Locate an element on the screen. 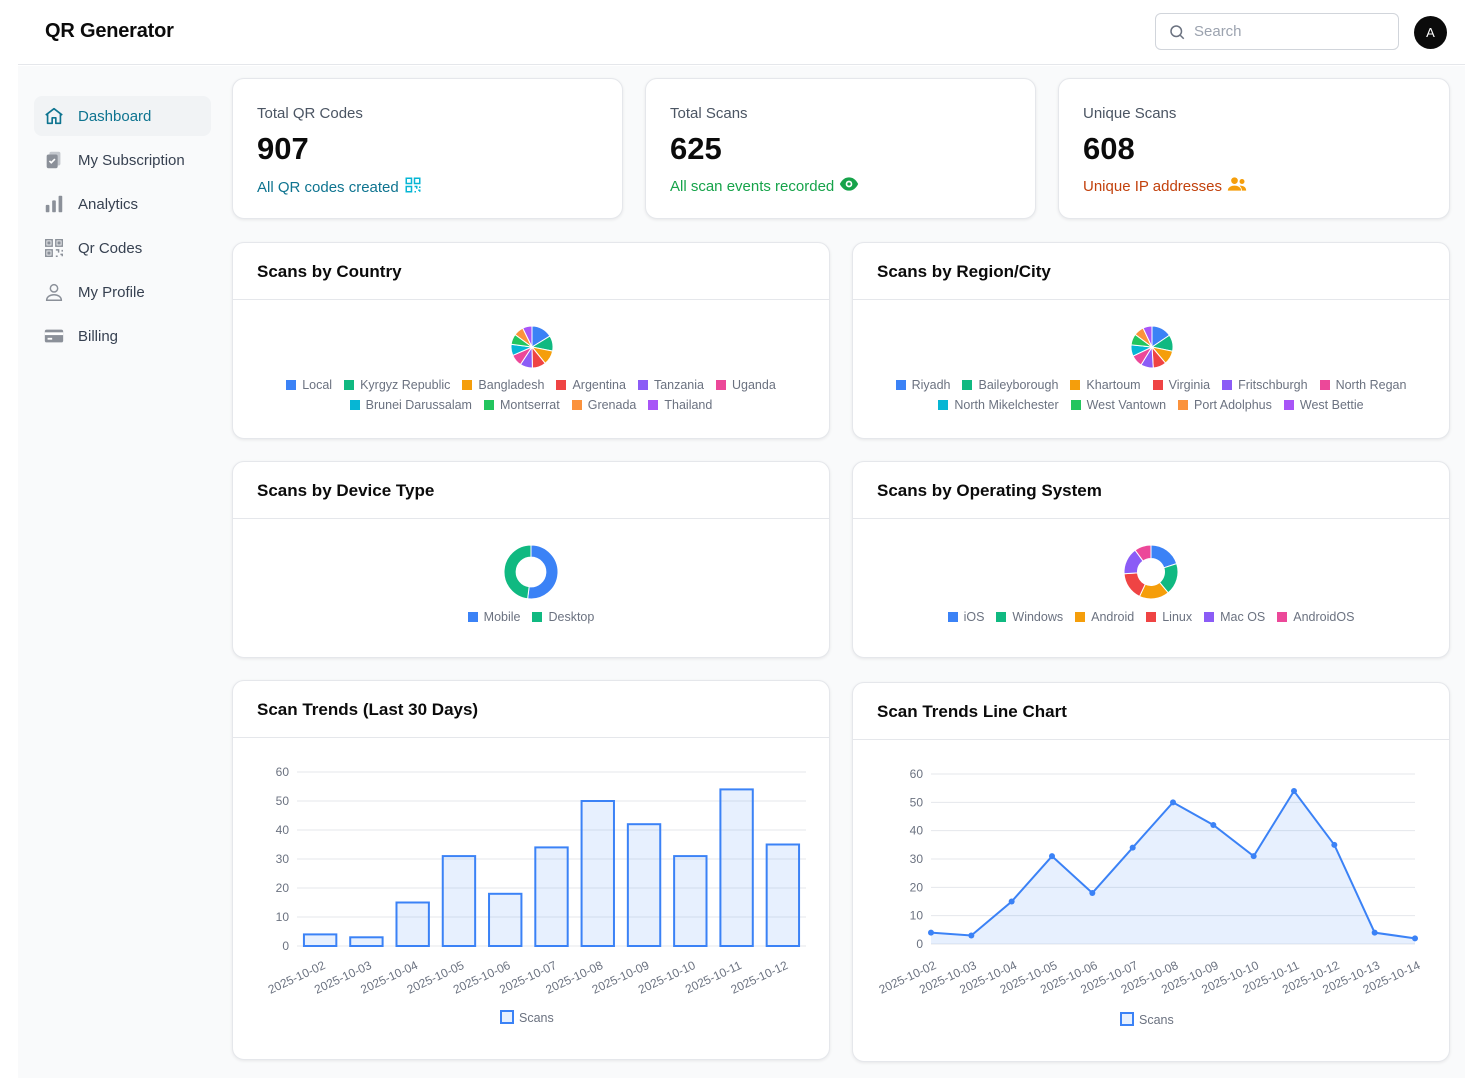 The image size is (1482, 1078). legend-item-north-mikelchester: North Mikelchester is located at coordinates (998, 405).